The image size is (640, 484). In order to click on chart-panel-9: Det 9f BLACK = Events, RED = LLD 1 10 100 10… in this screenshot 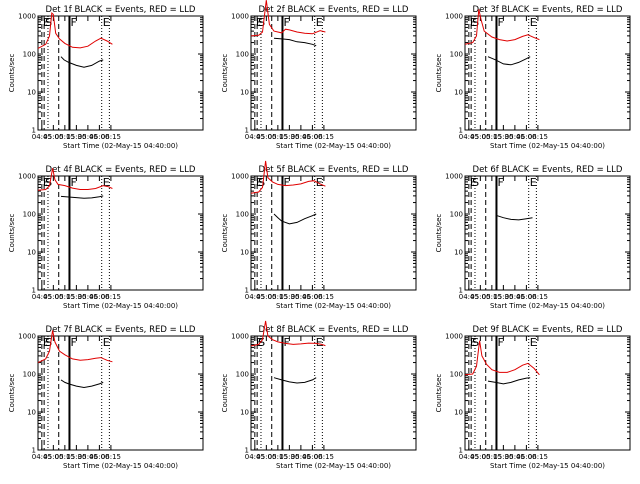, I will do `click(533, 397)`.